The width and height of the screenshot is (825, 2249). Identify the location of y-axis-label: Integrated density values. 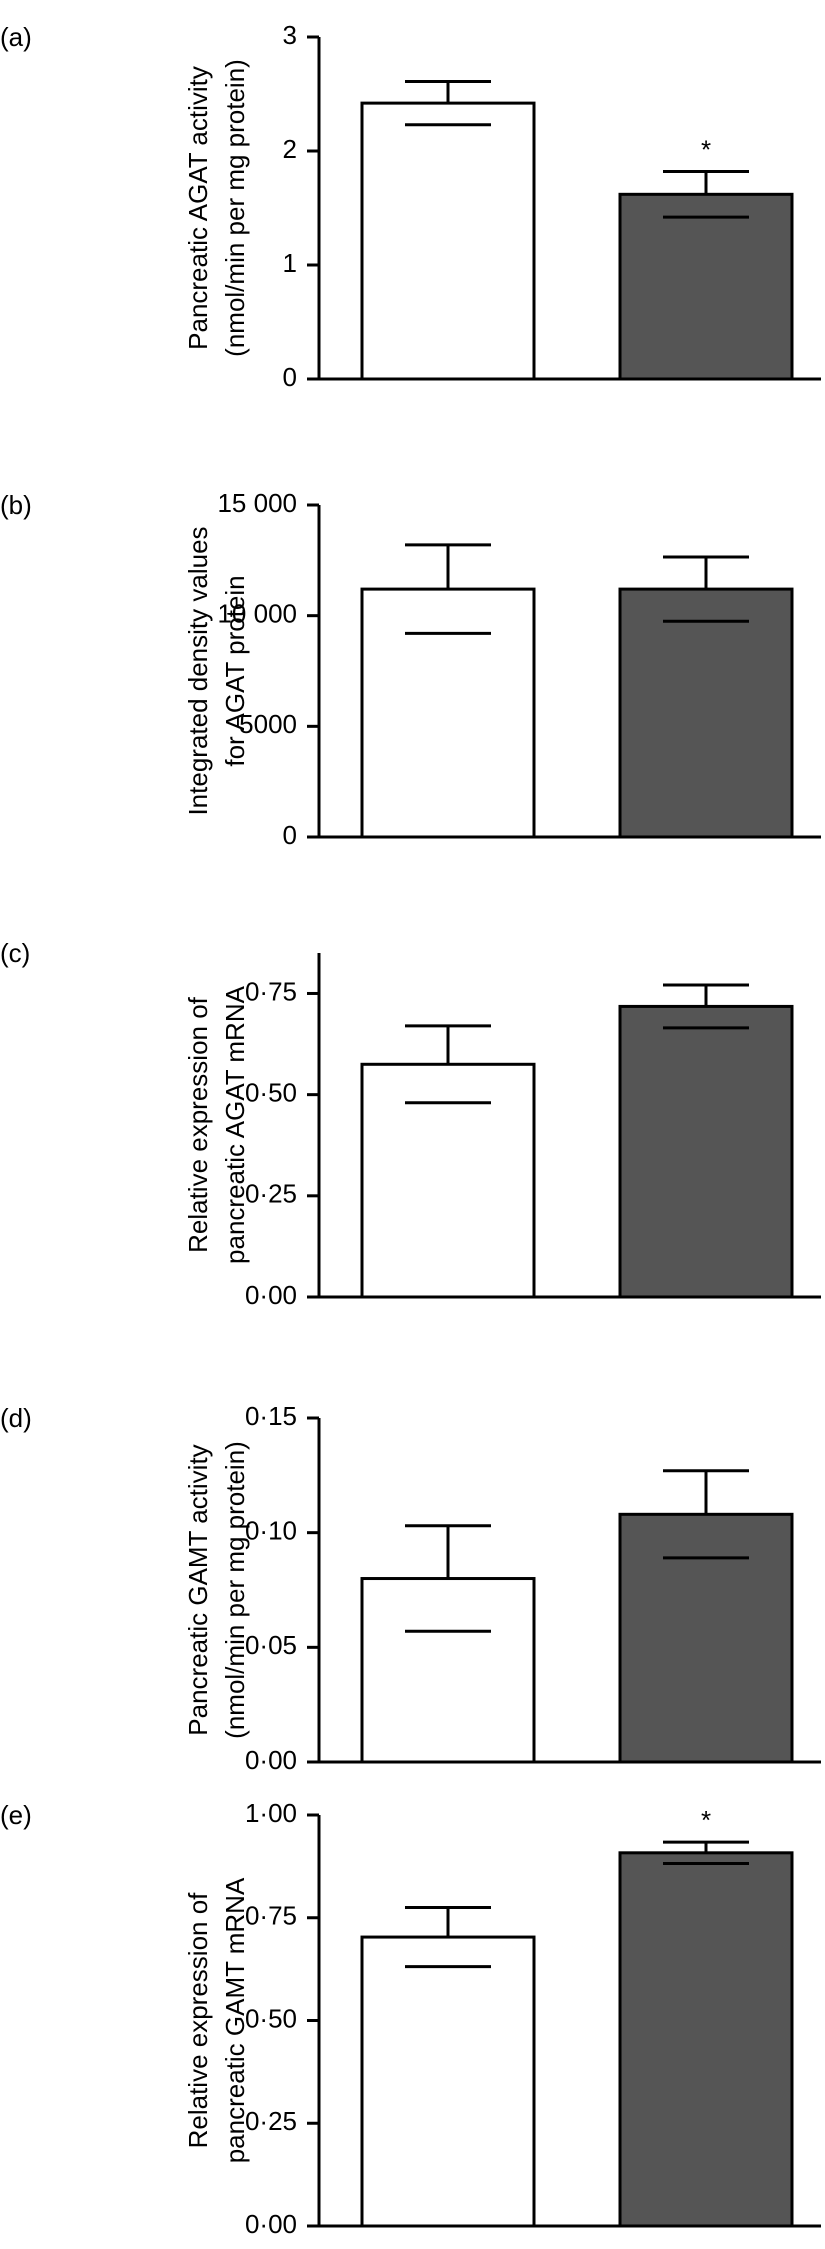
(198, 670).